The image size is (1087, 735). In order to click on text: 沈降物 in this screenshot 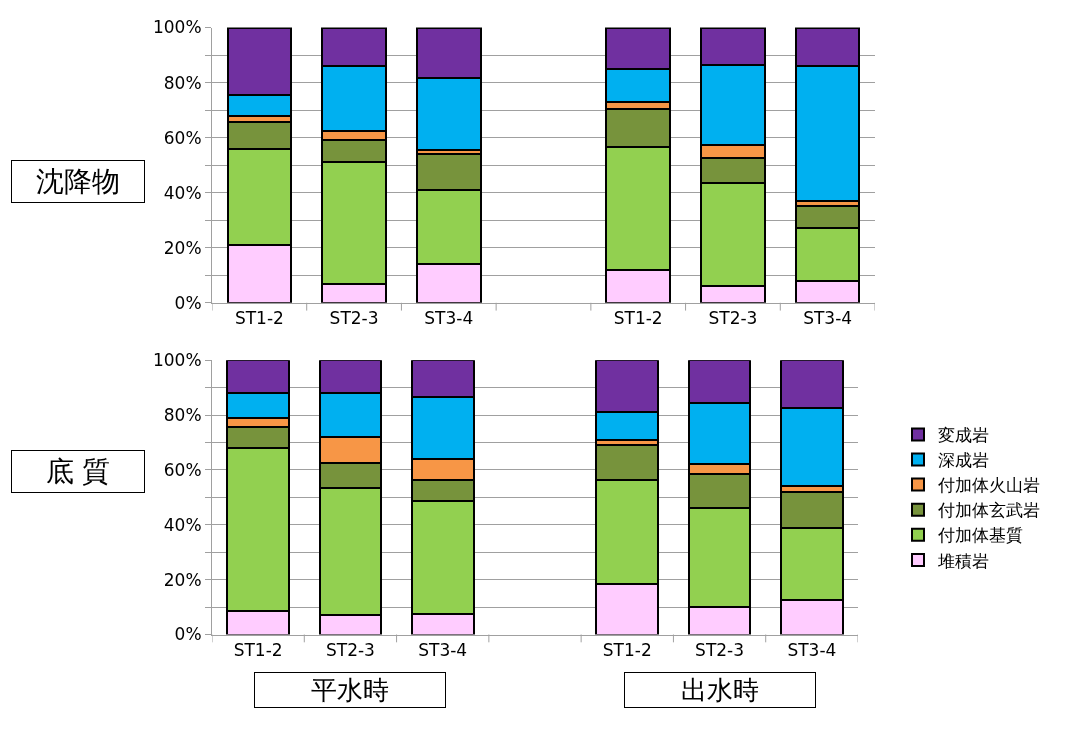, I will do `click(78, 181)`.